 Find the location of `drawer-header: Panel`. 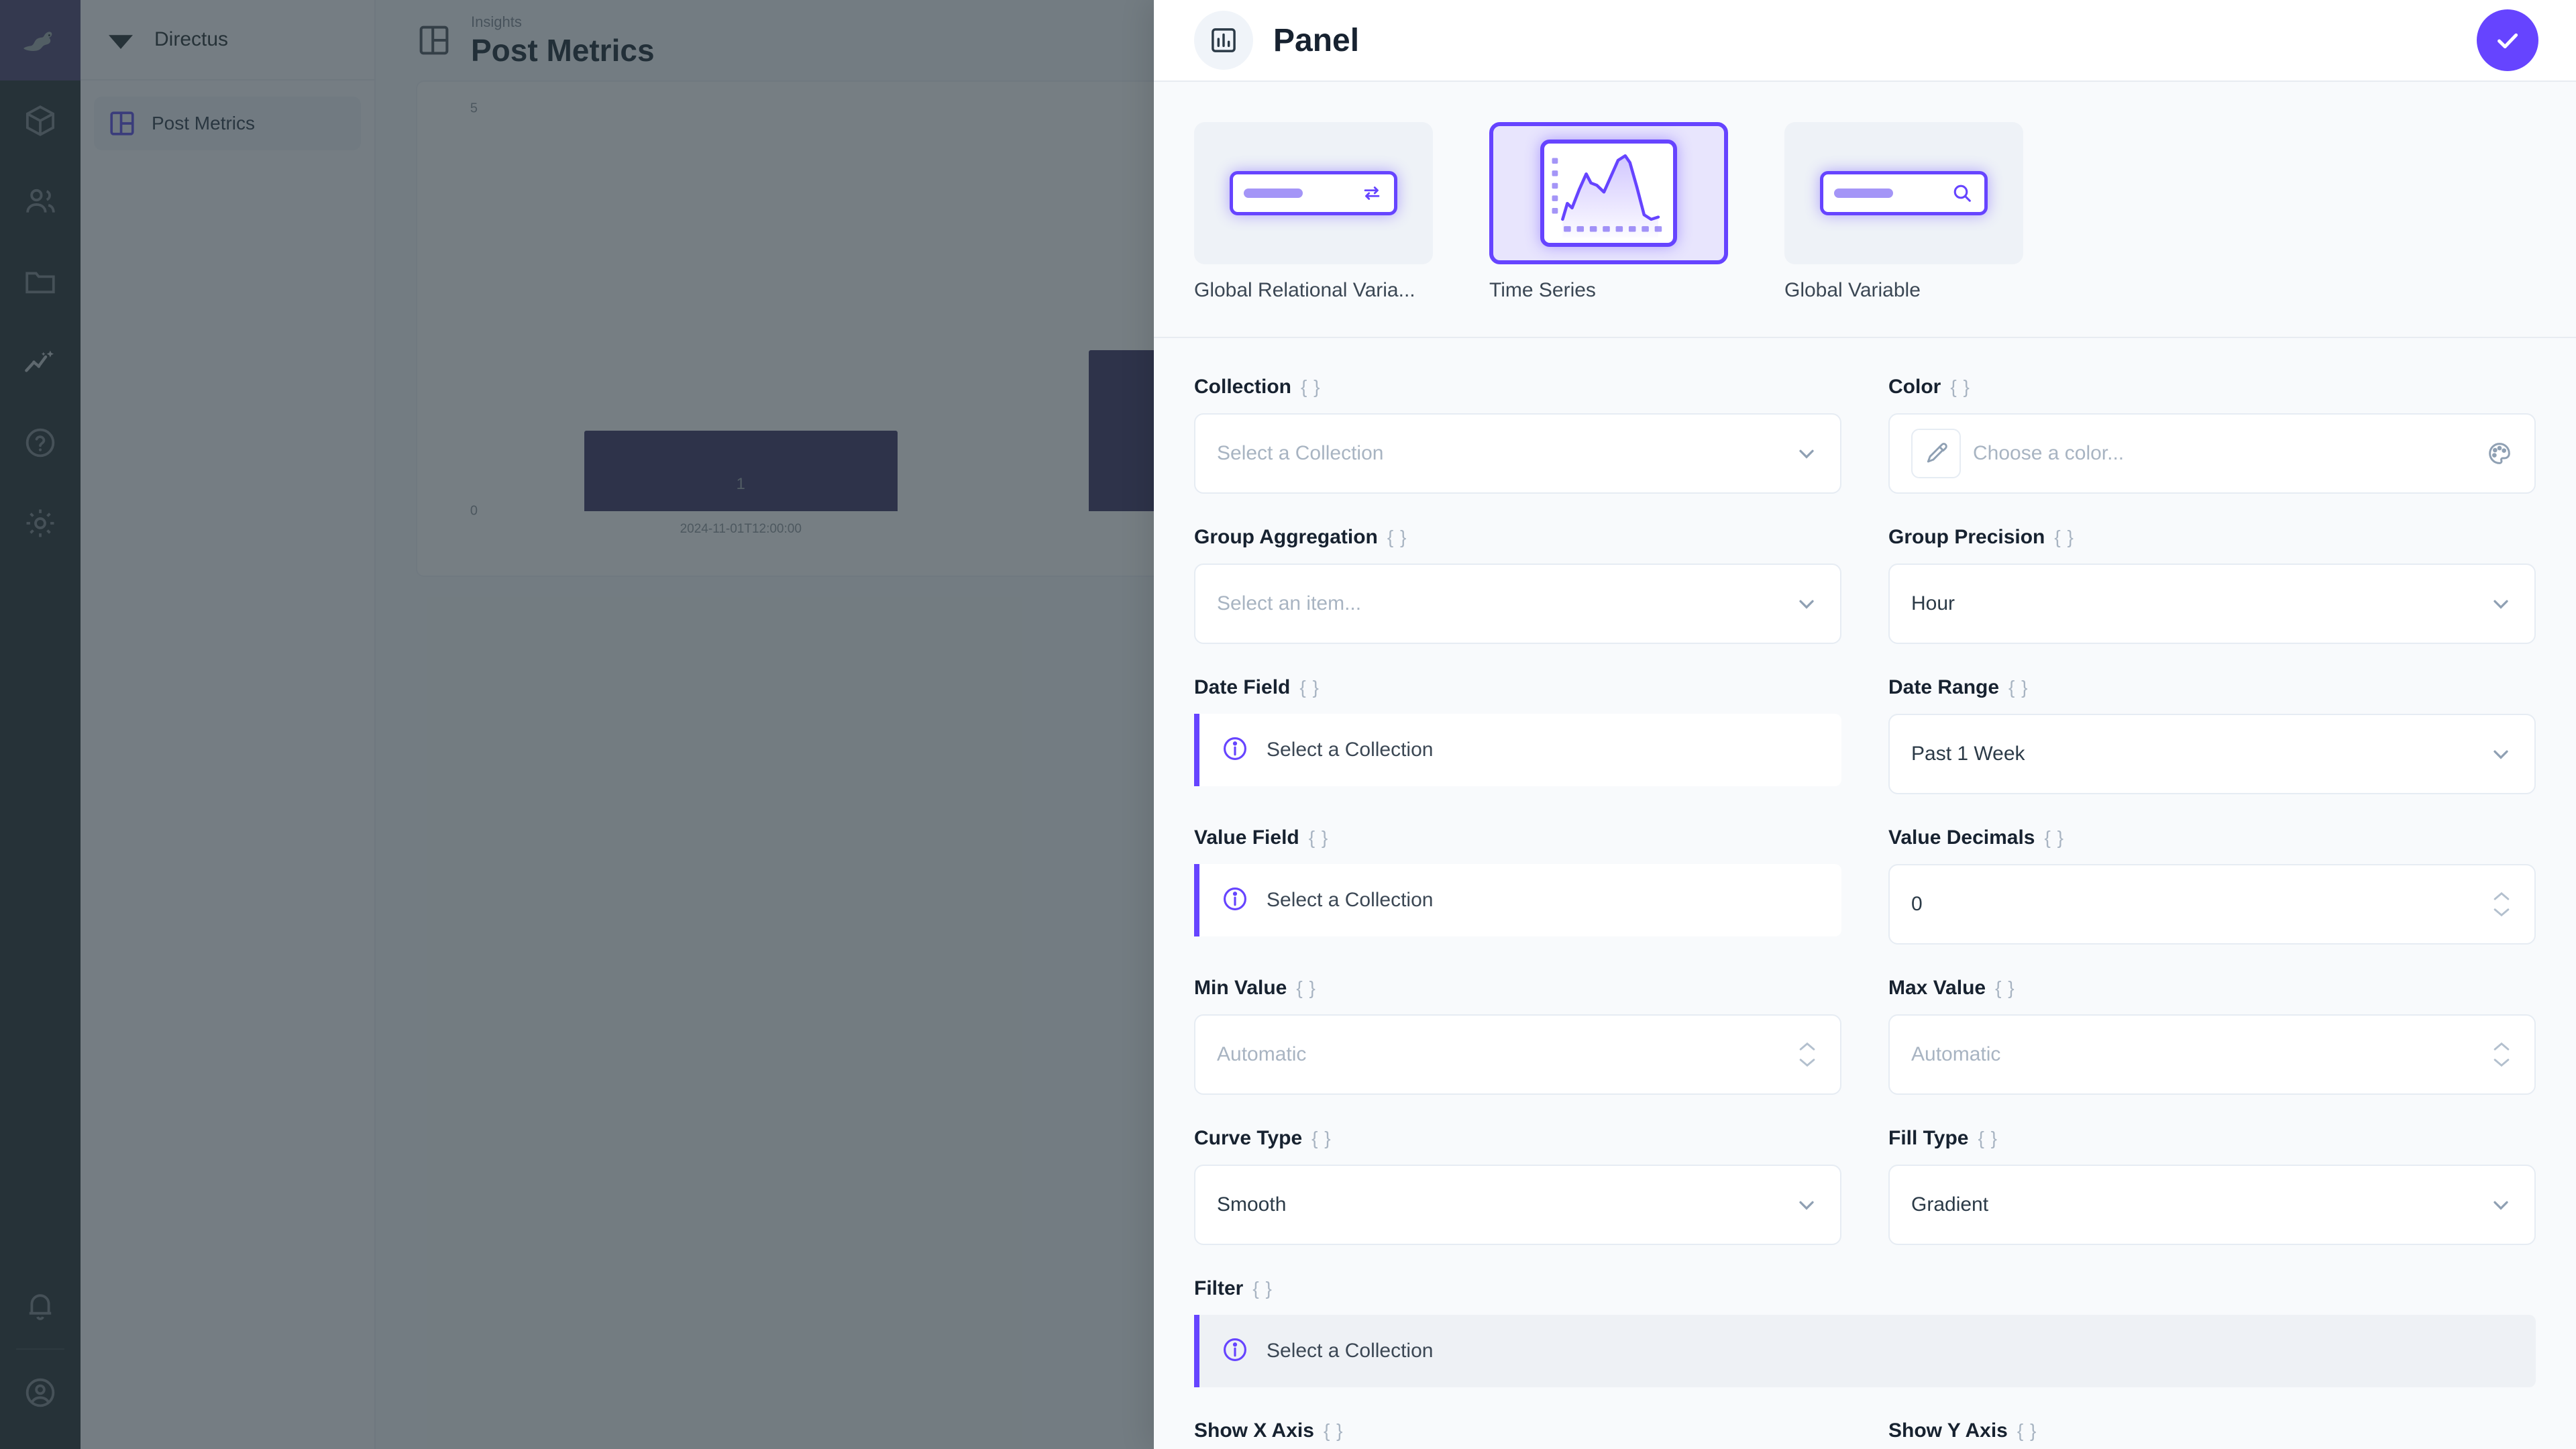

drawer-header: Panel is located at coordinates (1865, 40).